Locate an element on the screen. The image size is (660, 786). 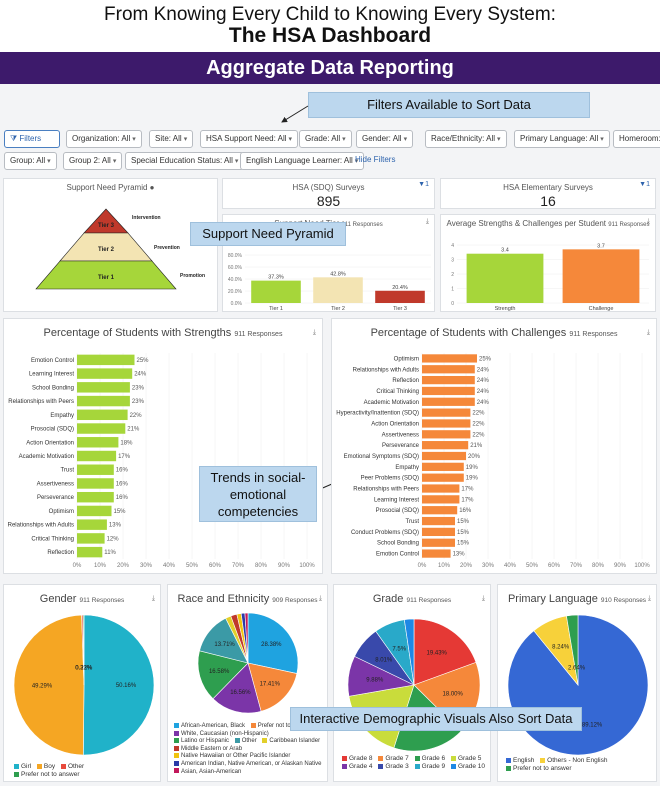
y-tick-label: 60.0% is located at coordinates (235, 268).